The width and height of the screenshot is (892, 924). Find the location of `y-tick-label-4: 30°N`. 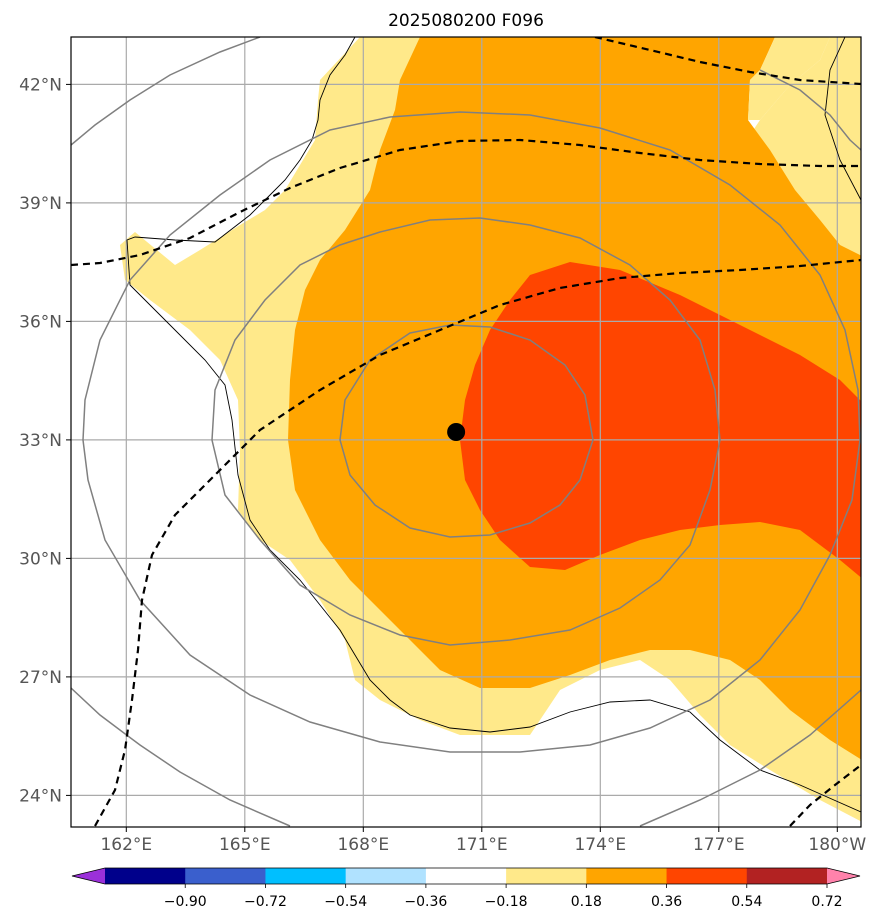

y-tick-label-4: 30°N is located at coordinates (40, 559).